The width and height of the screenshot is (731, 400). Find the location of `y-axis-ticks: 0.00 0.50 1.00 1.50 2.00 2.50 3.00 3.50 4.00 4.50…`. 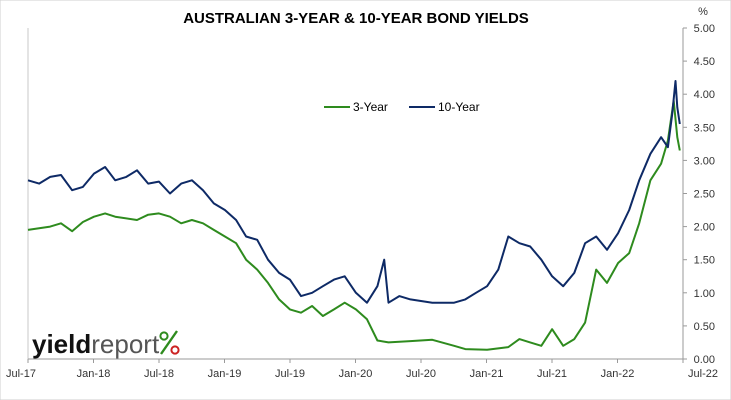

y-axis-ticks: 0.00 0.50 1.00 1.50 2.00 2.50 3.00 3.50 4.00 4.50… is located at coordinates (699, 194).